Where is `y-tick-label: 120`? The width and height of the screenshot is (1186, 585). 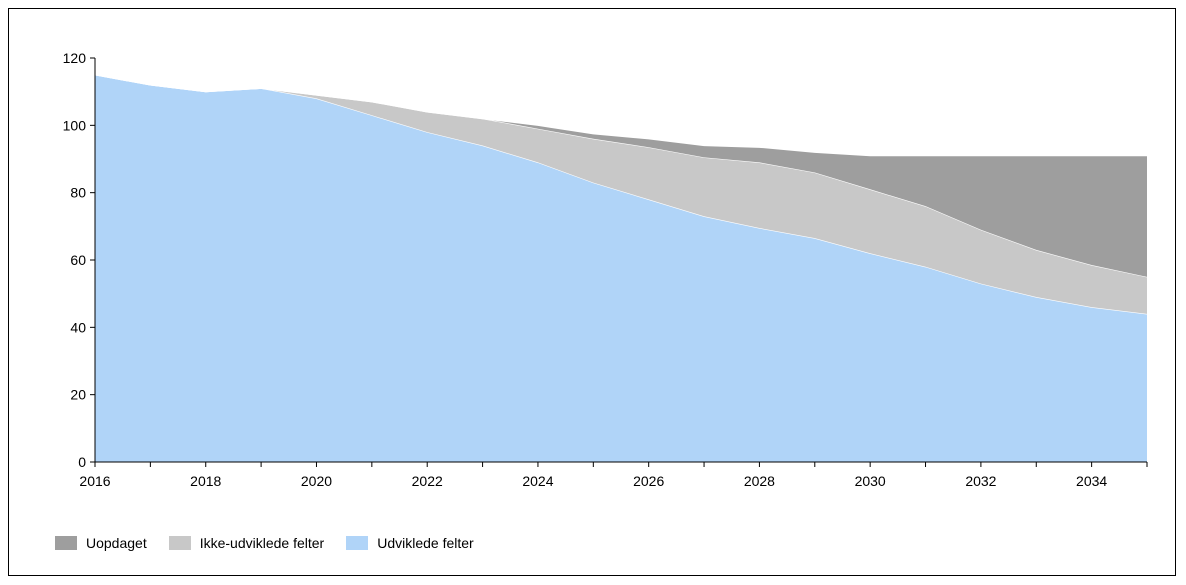
y-tick-label: 120 is located at coordinates (75, 58).